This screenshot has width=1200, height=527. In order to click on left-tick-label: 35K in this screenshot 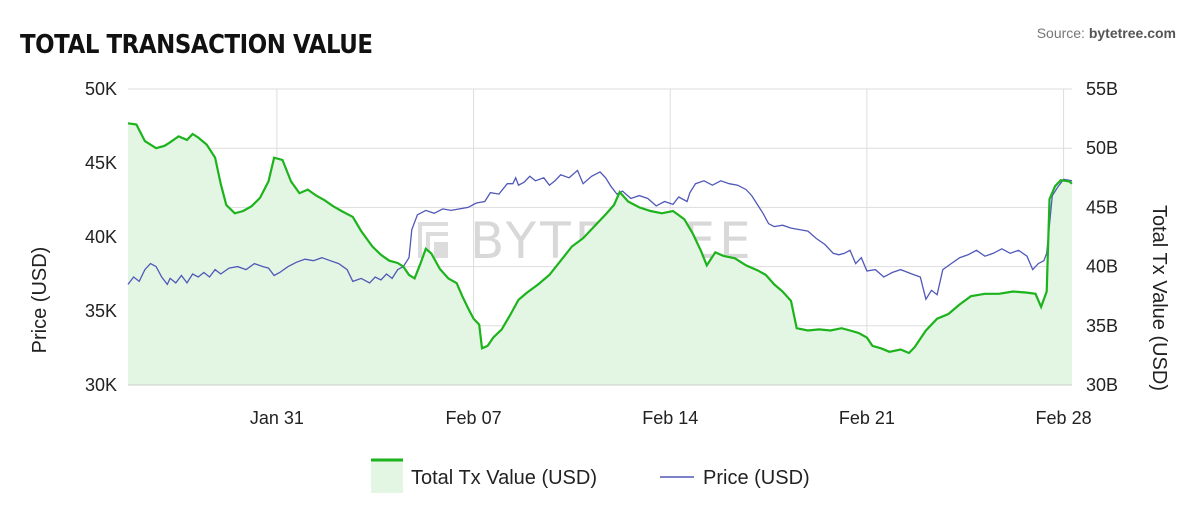, I will do `click(101, 311)`.